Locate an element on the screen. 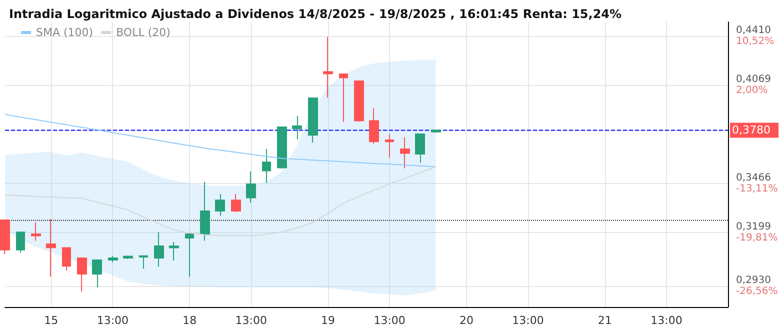 This screenshot has height=332, width=782. y-tick-label: 0,3199 is located at coordinates (753, 226).